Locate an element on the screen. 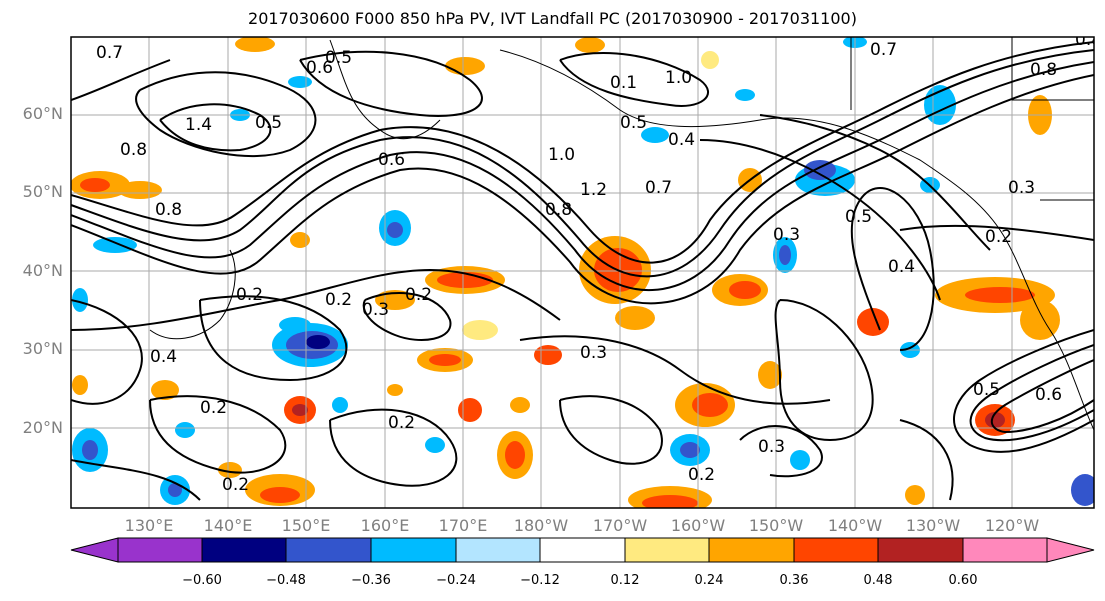 This screenshot has height=601, width=1105. lat-label: 40°N is located at coordinates (42, 270).